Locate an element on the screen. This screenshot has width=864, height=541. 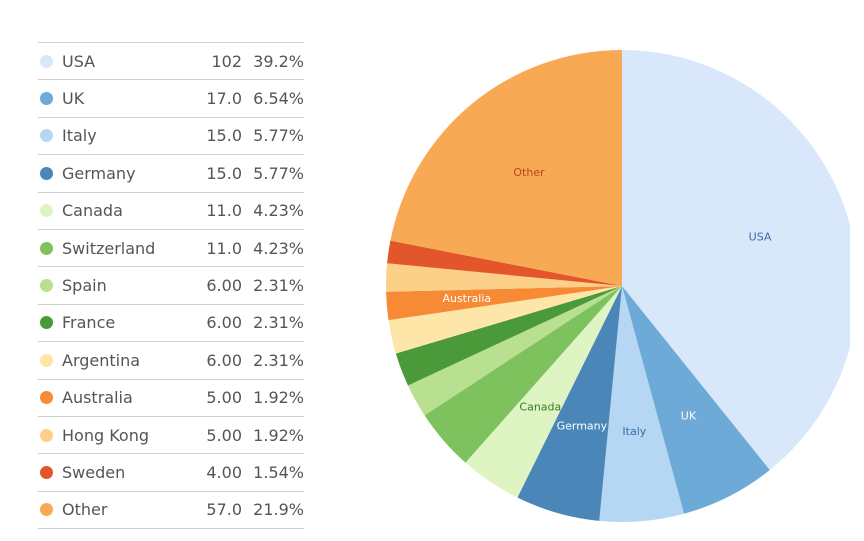
legend-row: Sweden 4.00 1.54% is located at coordinates (171, 472).